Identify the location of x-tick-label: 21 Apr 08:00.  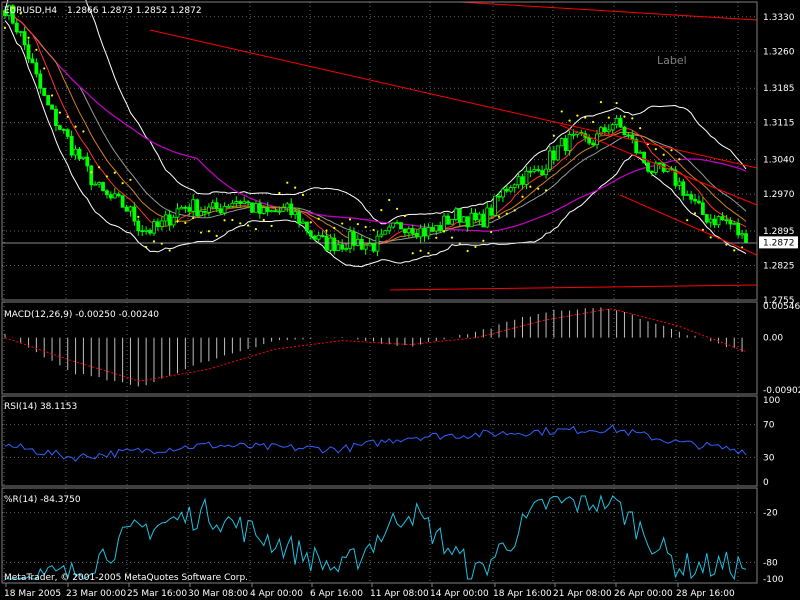
(582, 594).